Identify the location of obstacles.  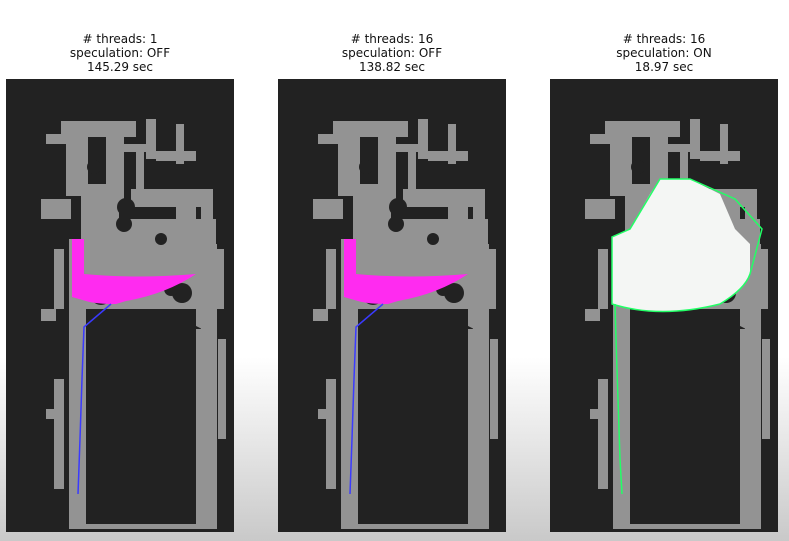
(413, 342).